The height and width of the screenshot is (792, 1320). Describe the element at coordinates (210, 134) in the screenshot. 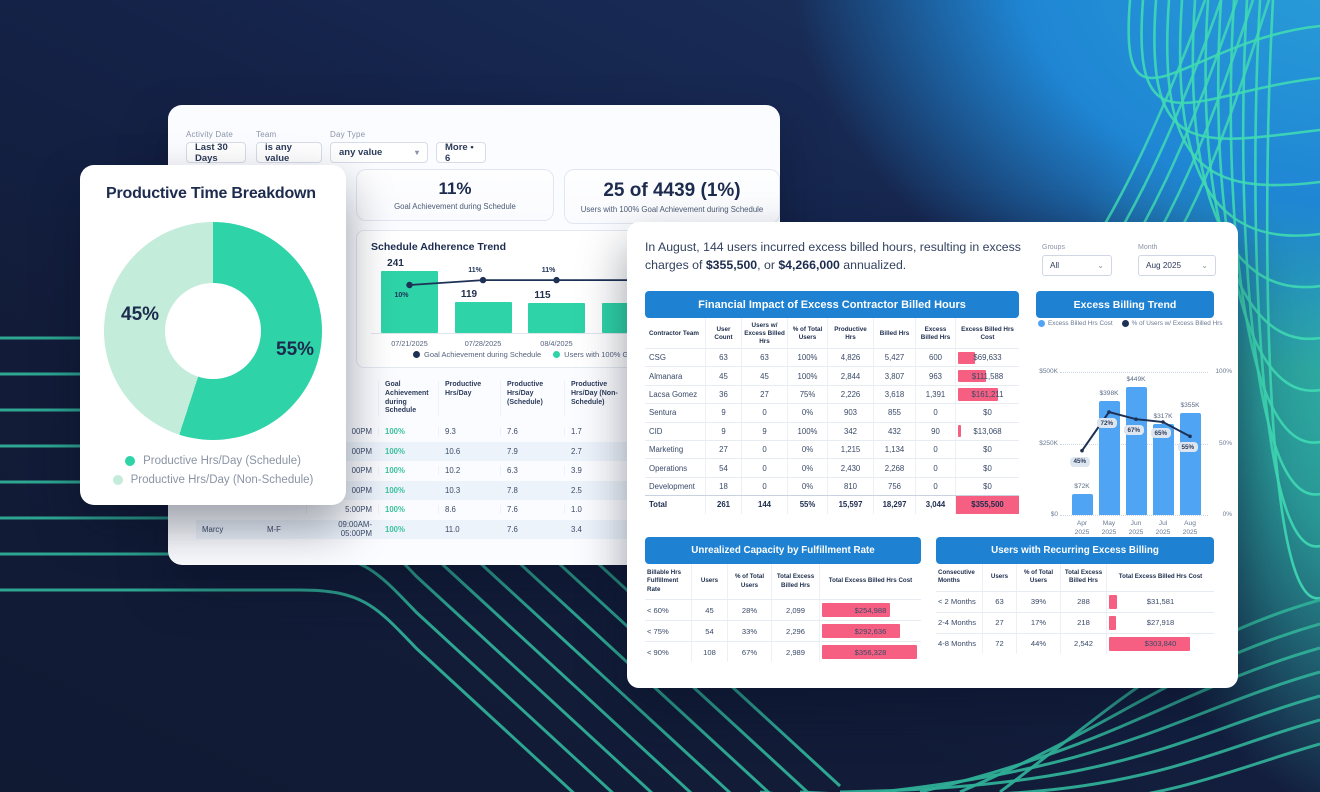

I see `filter-label: Activity Date` at that location.